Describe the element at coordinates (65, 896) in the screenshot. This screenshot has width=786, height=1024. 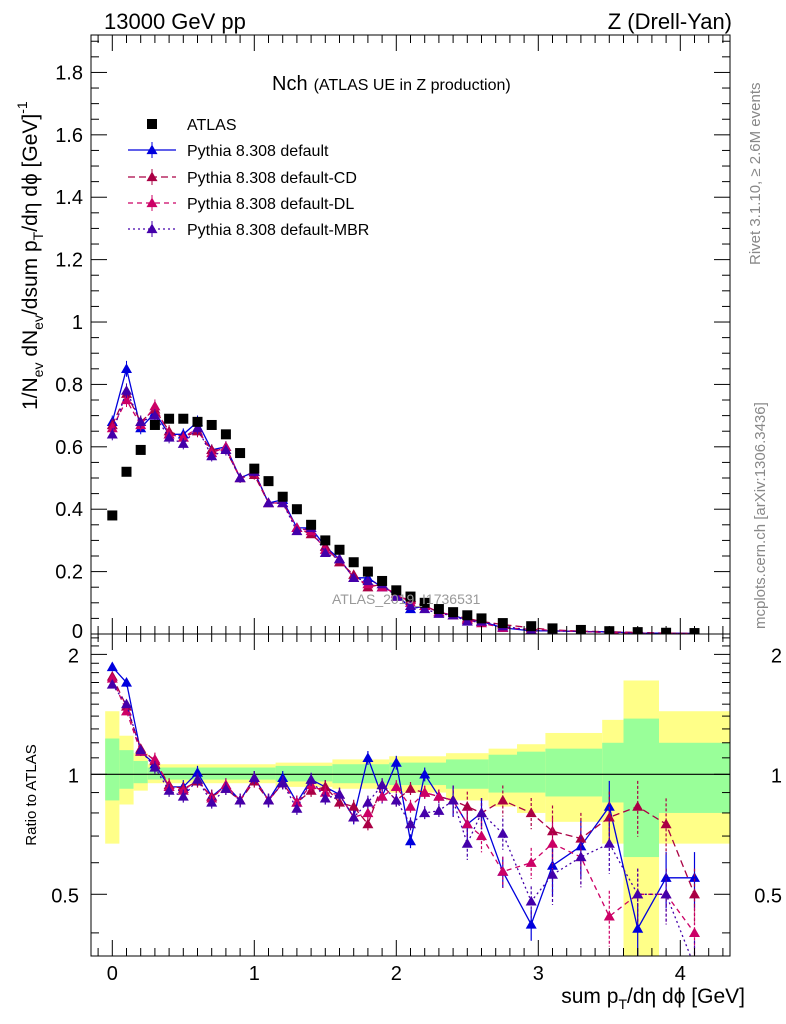
I see `ratio-y-tick-label: 0.5` at that location.